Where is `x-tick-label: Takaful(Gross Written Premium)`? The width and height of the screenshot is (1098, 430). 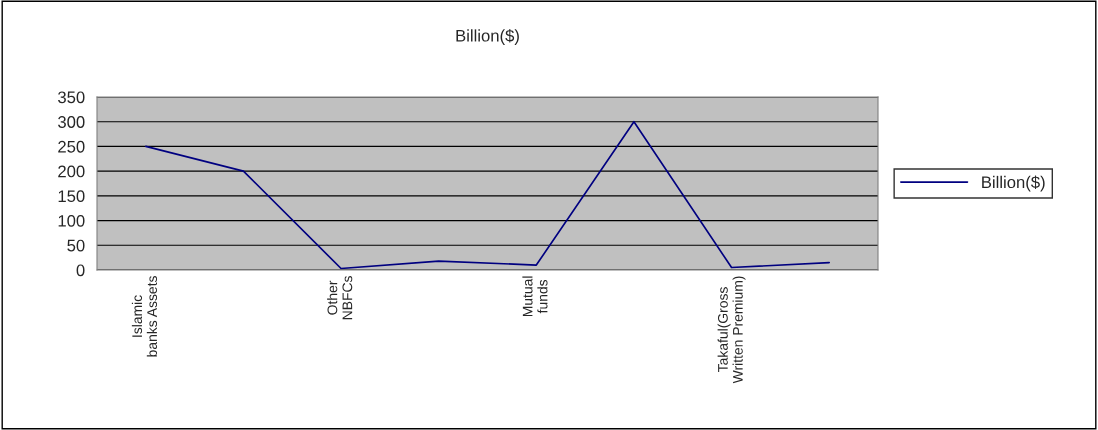 x-tick-label: Takaful(Gross Written Premium) is located at coordinates (731, 330).